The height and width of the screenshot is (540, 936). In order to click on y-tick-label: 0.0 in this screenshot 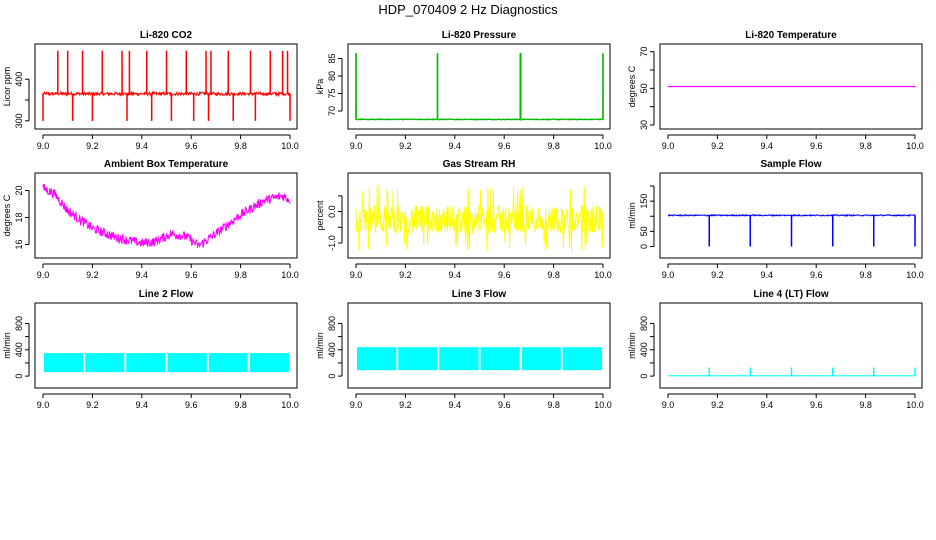, I will do `click(332, 211)`.